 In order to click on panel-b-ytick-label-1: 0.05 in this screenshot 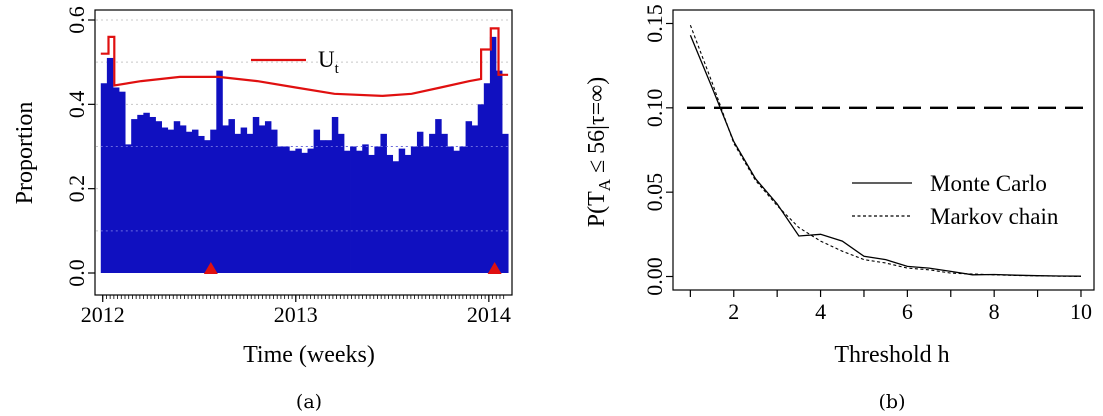, I will do `click(654, 192)`.